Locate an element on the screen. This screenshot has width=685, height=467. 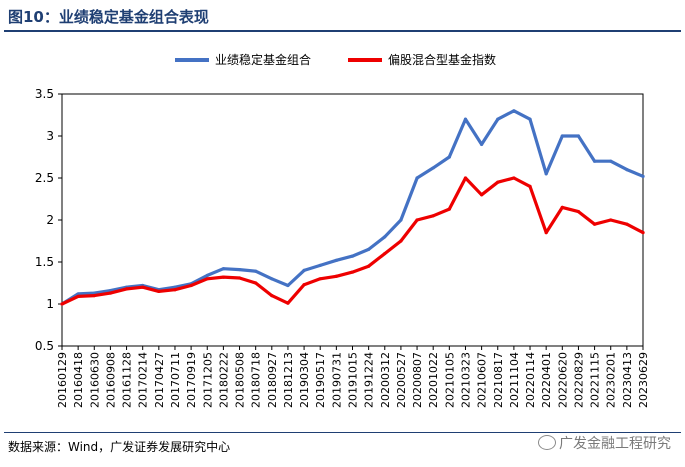
x-tick-label: 20210105 is located at coordinates (449, 380).